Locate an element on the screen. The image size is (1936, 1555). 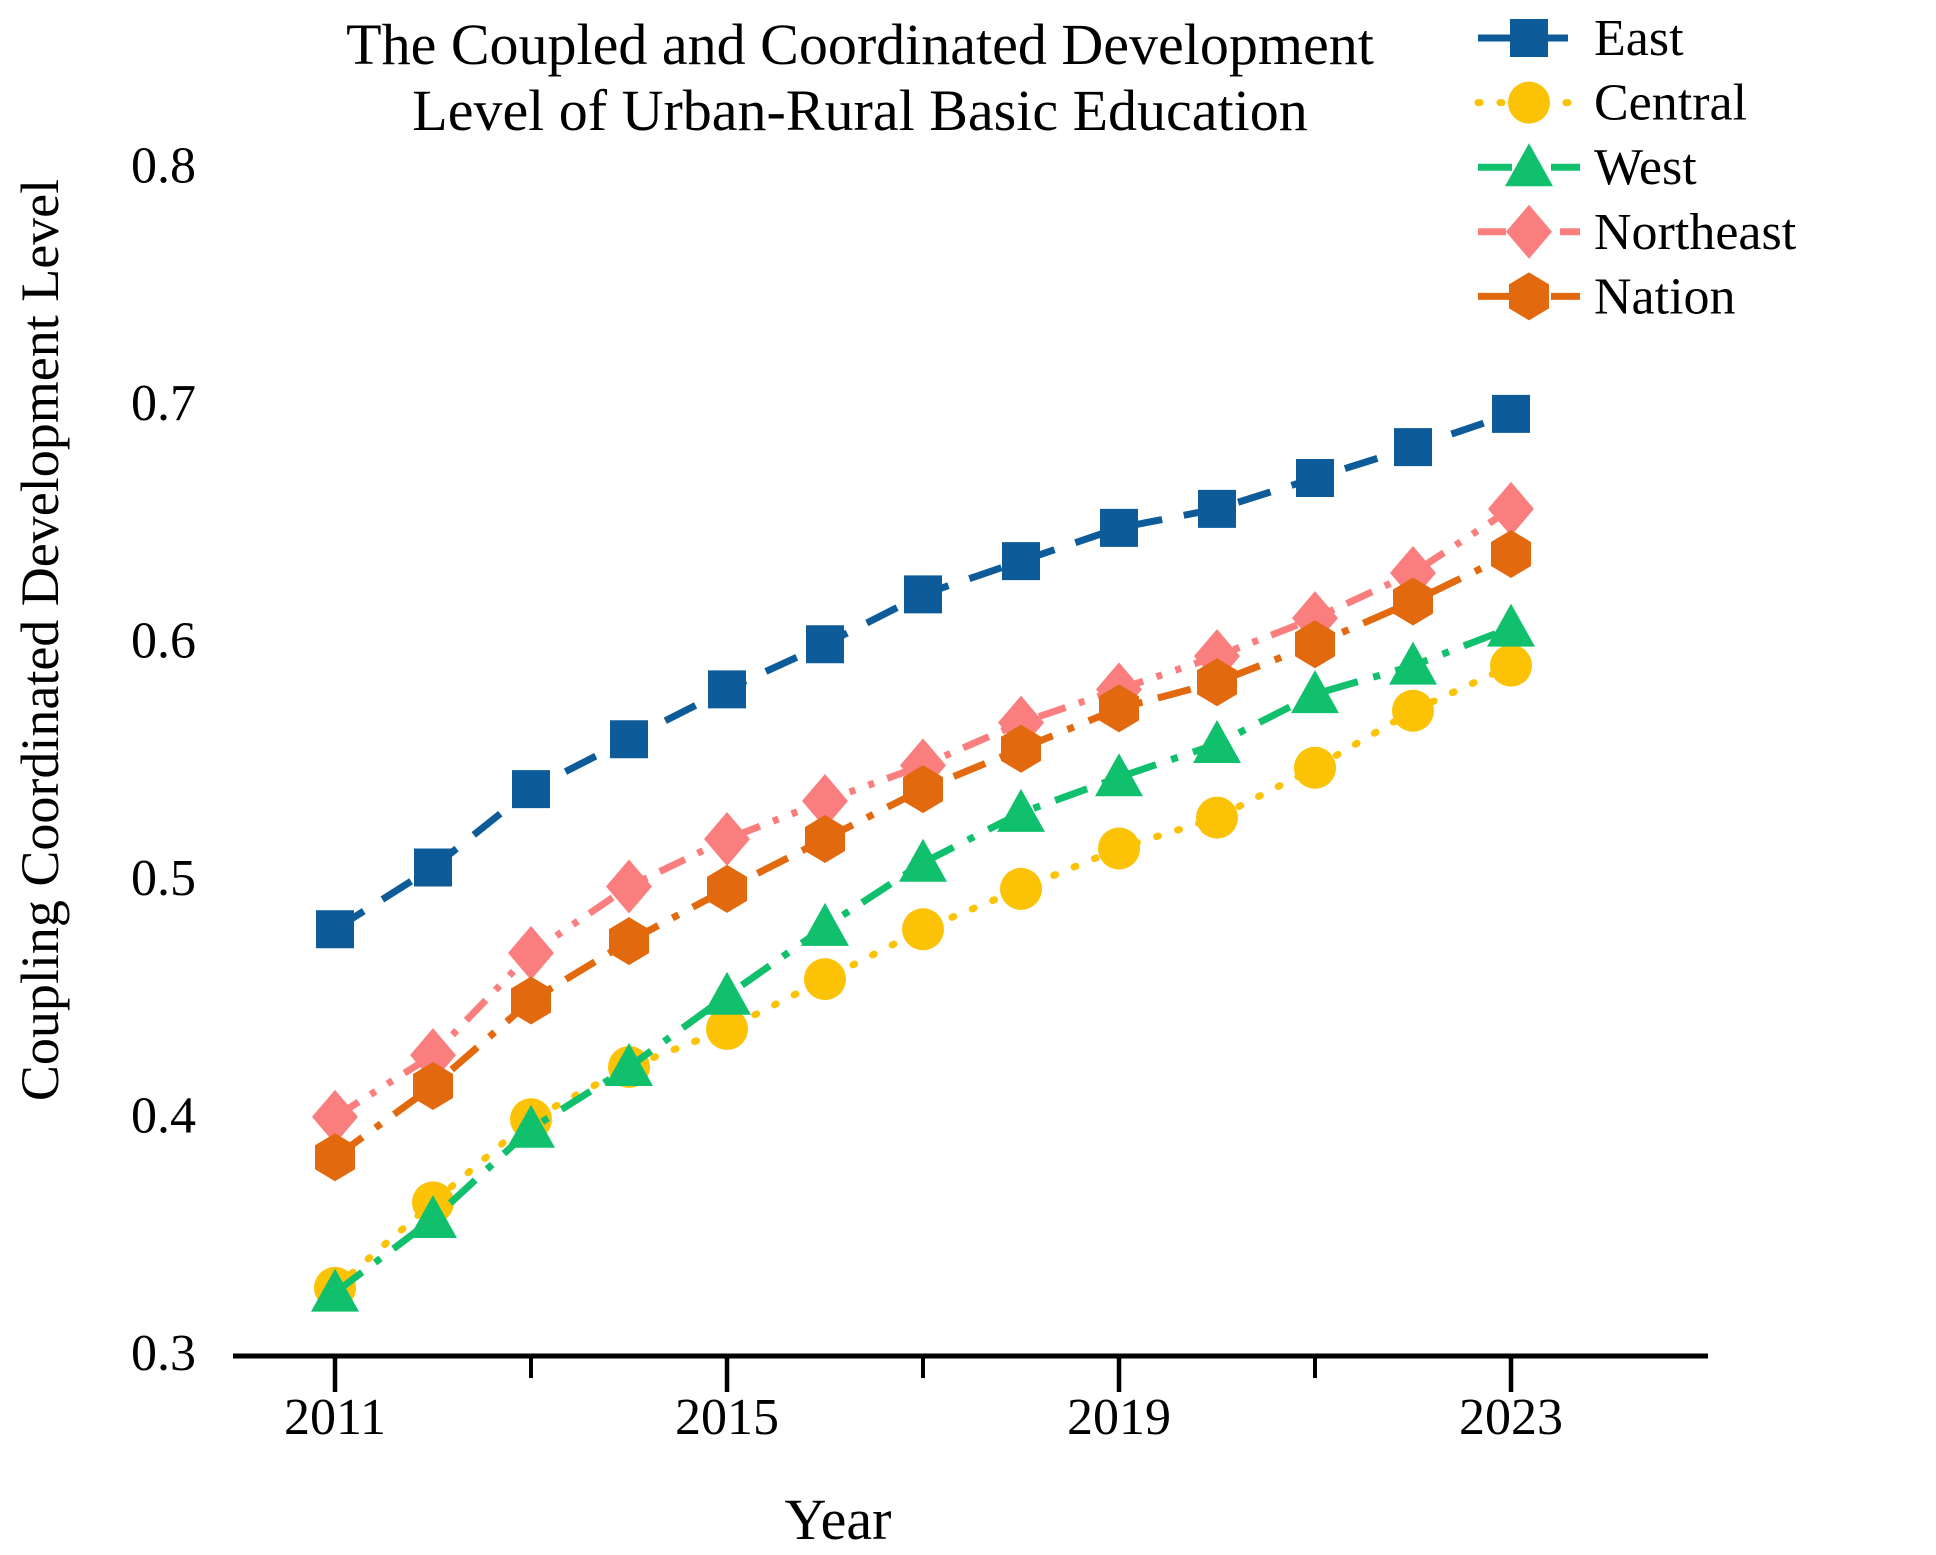
x-tick-label: 2019 is located at coordinates (1119, 1417).